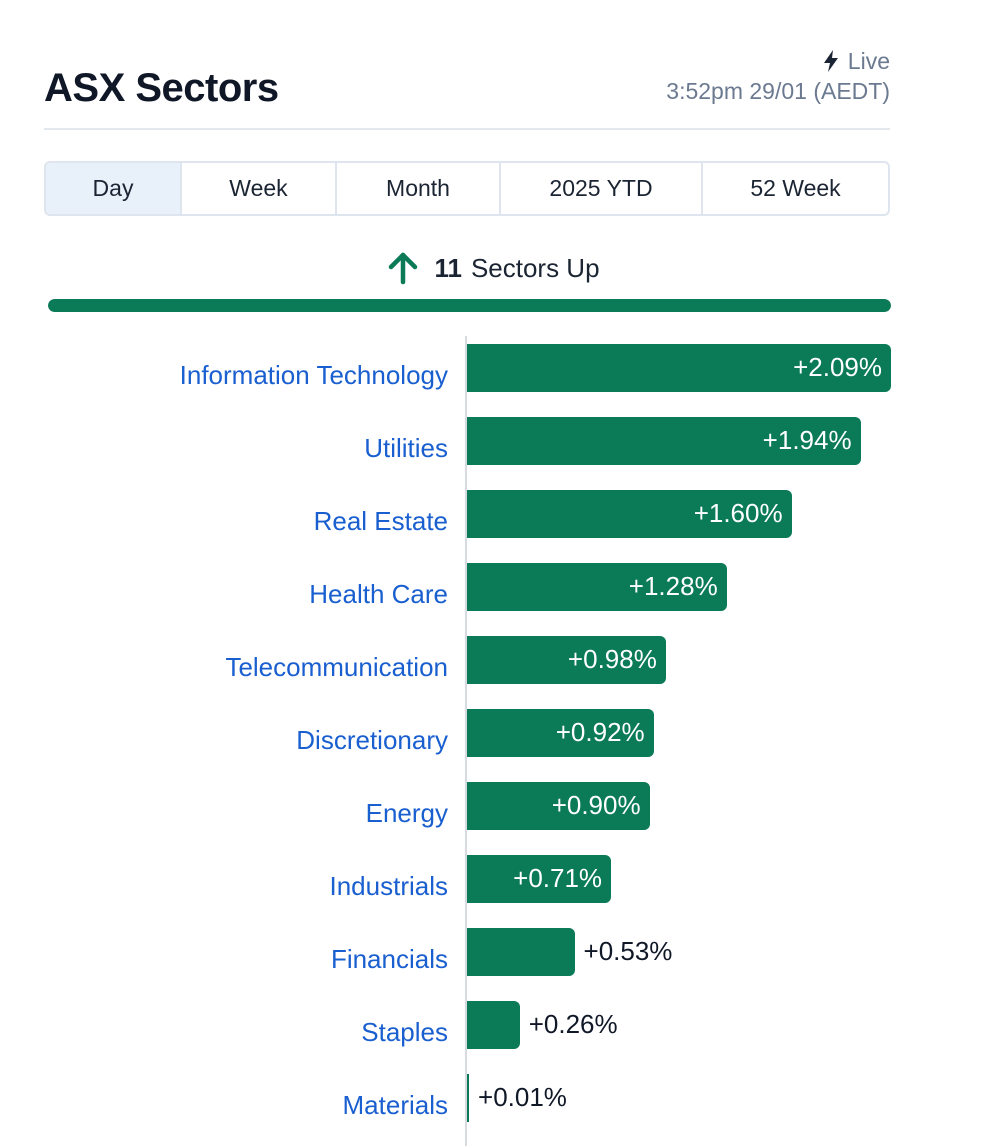 Image resolution: width=986 pixels, height=1147 pixels. I want to click on sector-row-materials: Materials +0.01%, so click(493, 1110).